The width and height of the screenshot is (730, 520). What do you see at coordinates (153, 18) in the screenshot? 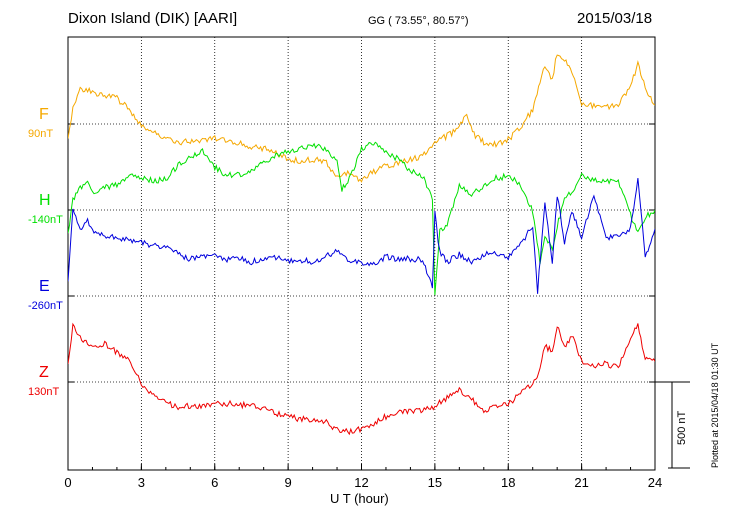
I see `station-title: Dixon Island (DIK) [AARI]` at bounding box center [153, 18].